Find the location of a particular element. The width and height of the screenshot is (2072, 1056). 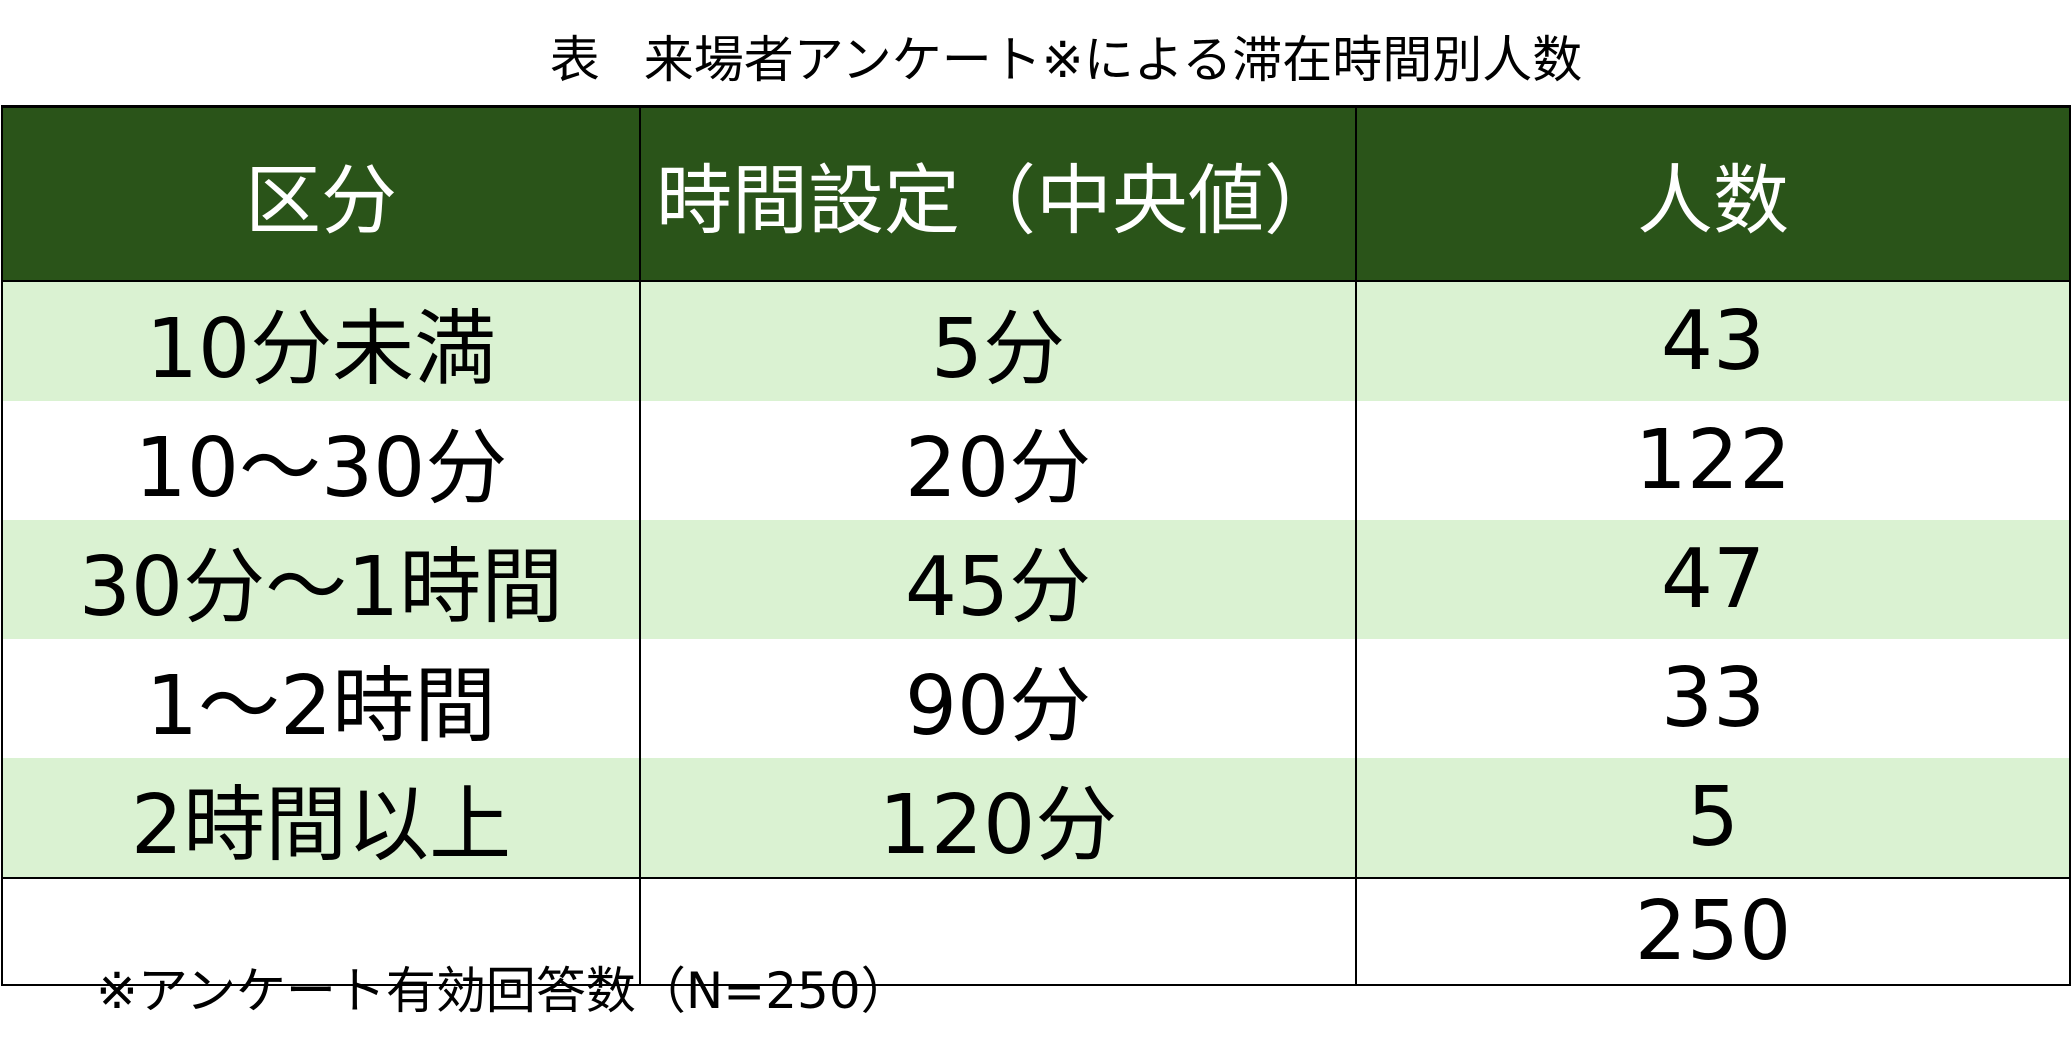

total-count: 250 is located at coordinates (1713, 931).